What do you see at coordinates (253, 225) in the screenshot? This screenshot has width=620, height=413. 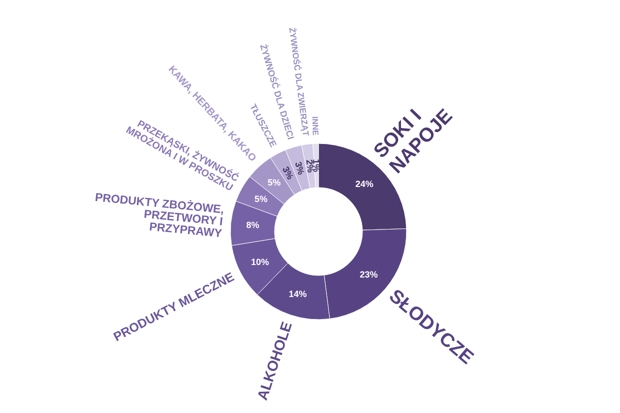 I see `data-label: 8%` at bounding box center [253, 225].